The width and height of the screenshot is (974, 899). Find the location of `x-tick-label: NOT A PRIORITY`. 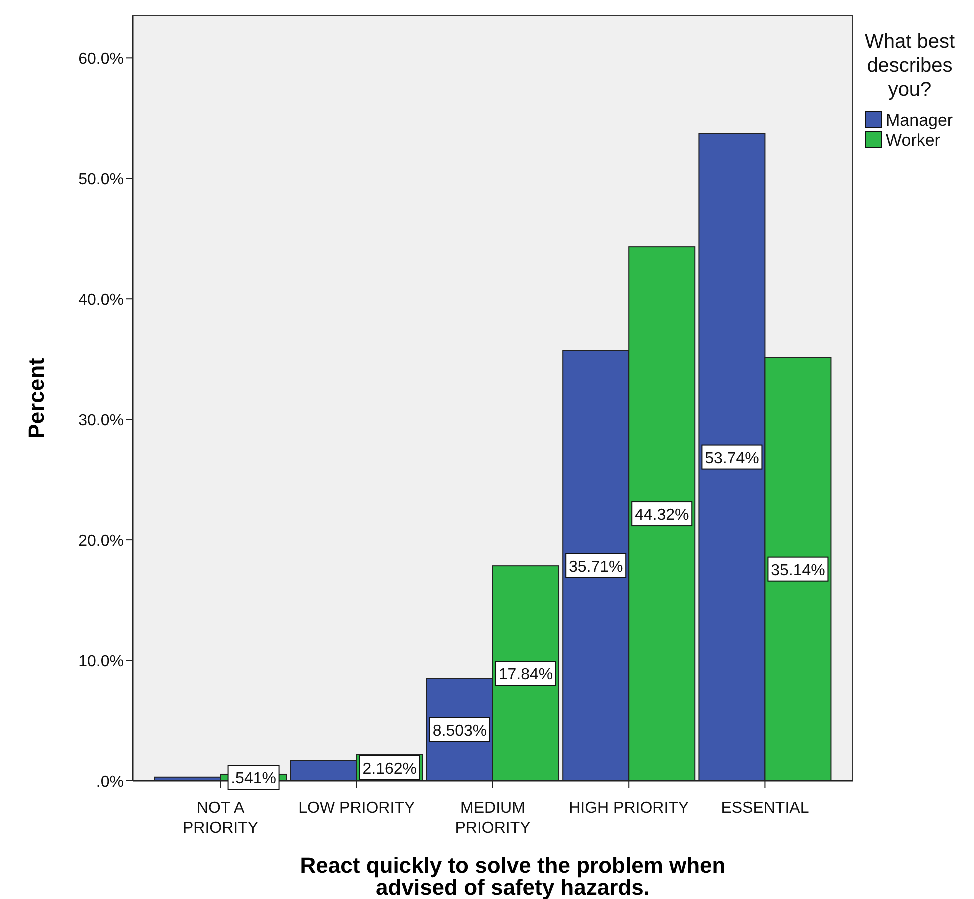

x-tick-label: NOT A PRIORITY is located at coordinates (221, 818).